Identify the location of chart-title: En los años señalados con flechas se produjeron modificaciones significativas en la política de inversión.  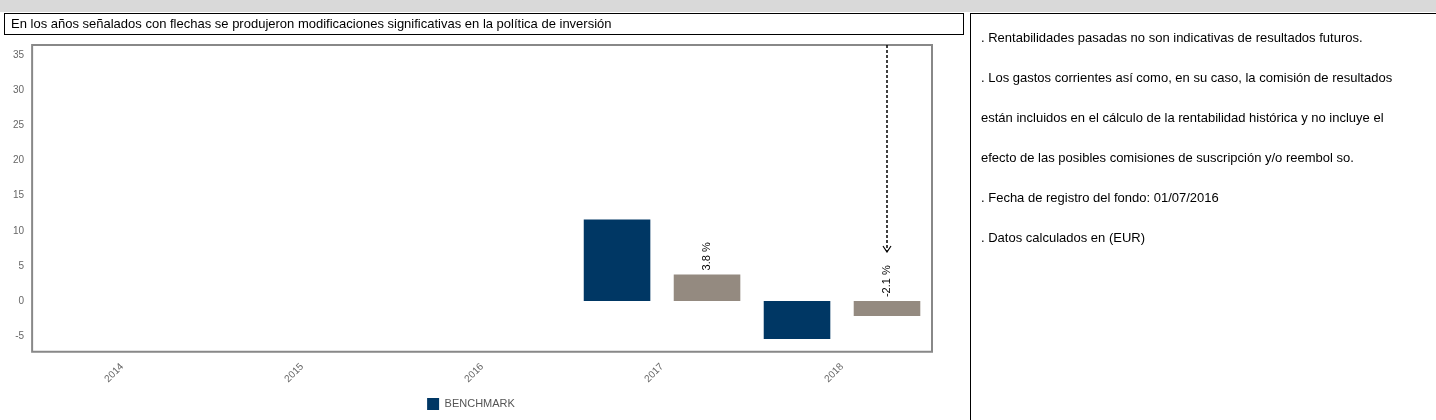
(484, 24).